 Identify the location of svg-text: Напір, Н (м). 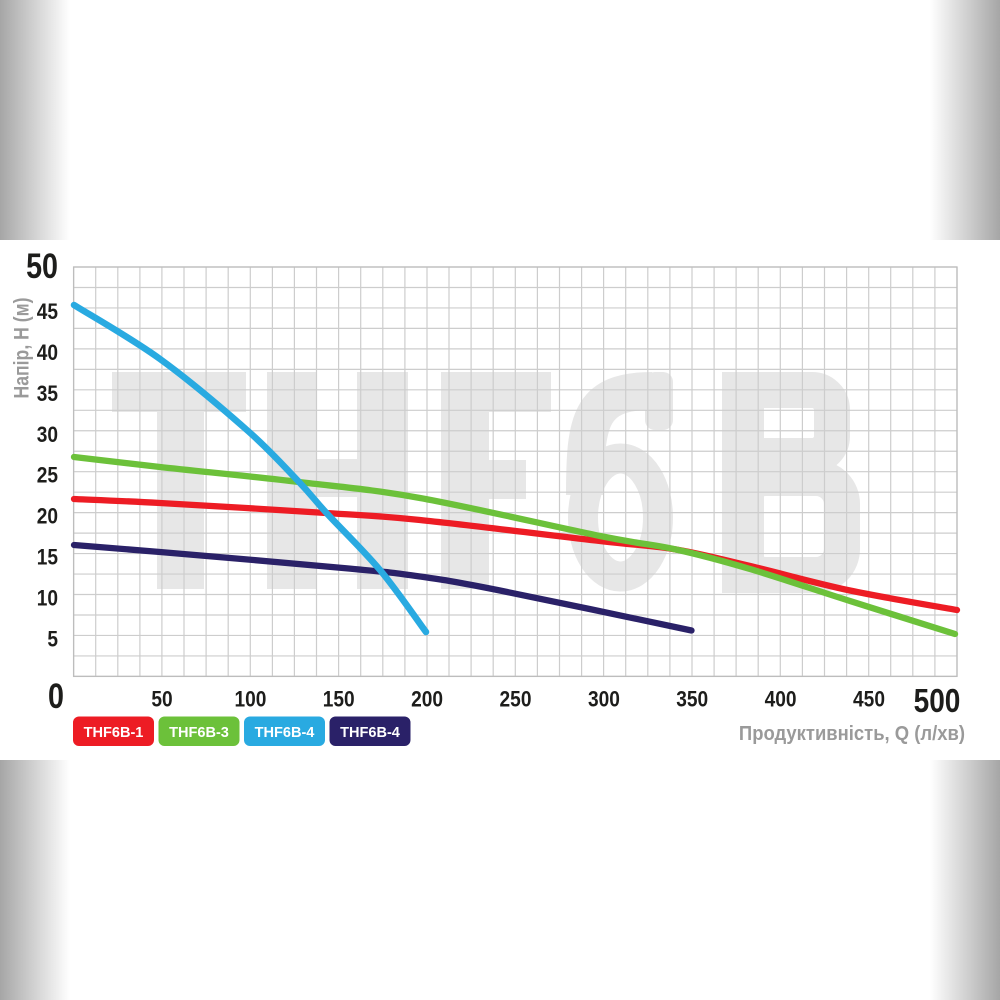
(22, 347).